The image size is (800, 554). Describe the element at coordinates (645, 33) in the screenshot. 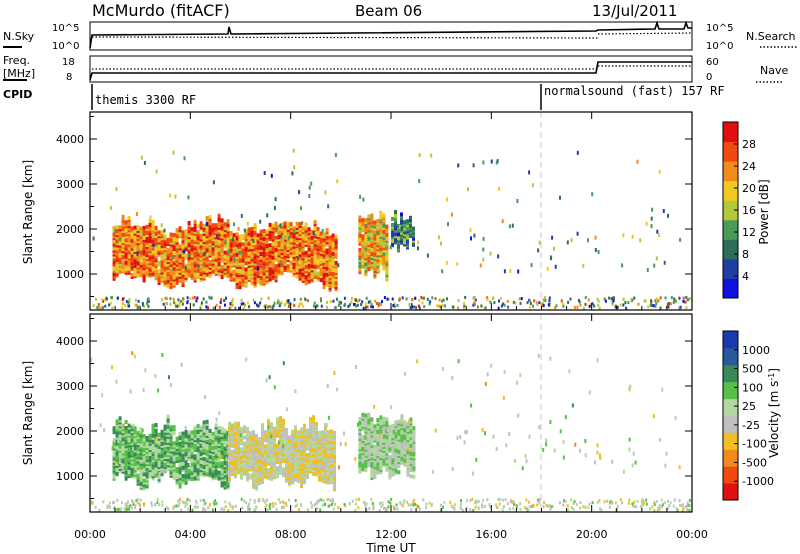

I see `nsearch-trace-b` at that location.